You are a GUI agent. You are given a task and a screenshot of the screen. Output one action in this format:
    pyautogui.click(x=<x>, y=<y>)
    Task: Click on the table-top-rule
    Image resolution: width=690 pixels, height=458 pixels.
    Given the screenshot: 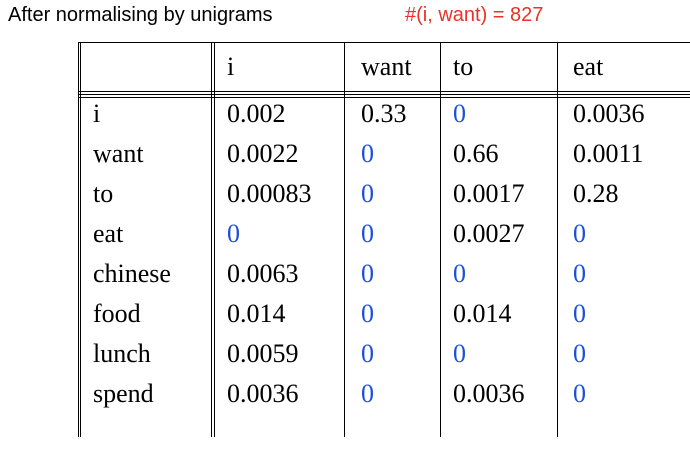 What is the action you would take?
    pyautogui.click(x=384, y=42)
    